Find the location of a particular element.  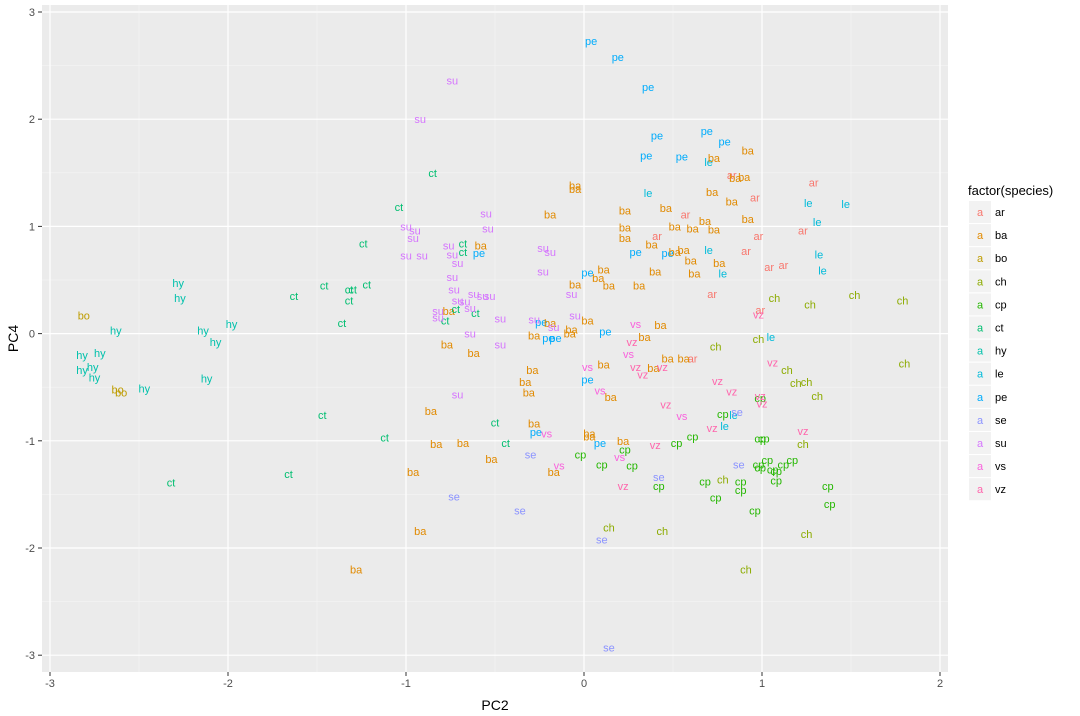

legend-key-glyph-cp: a is located at coordinates (980, 305).